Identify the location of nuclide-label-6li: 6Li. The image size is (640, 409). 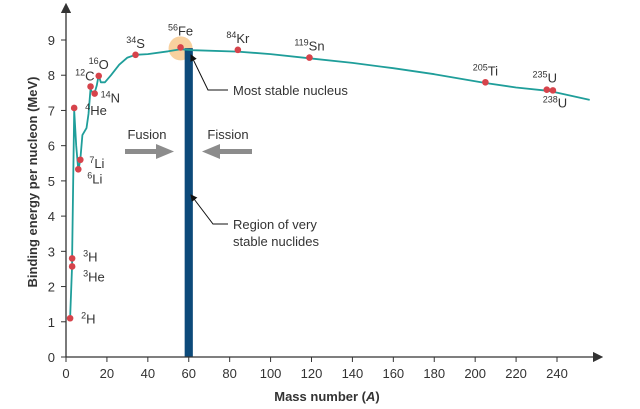
(94, 178).